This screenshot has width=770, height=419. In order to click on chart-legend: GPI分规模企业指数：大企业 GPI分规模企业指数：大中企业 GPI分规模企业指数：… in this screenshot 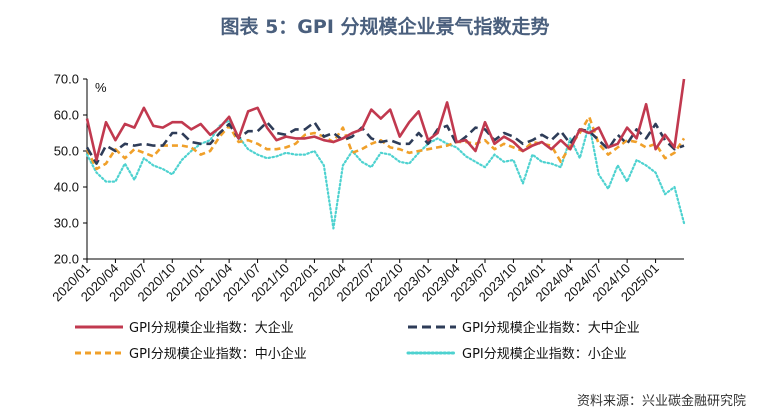, I will do `click(357, 341)`.